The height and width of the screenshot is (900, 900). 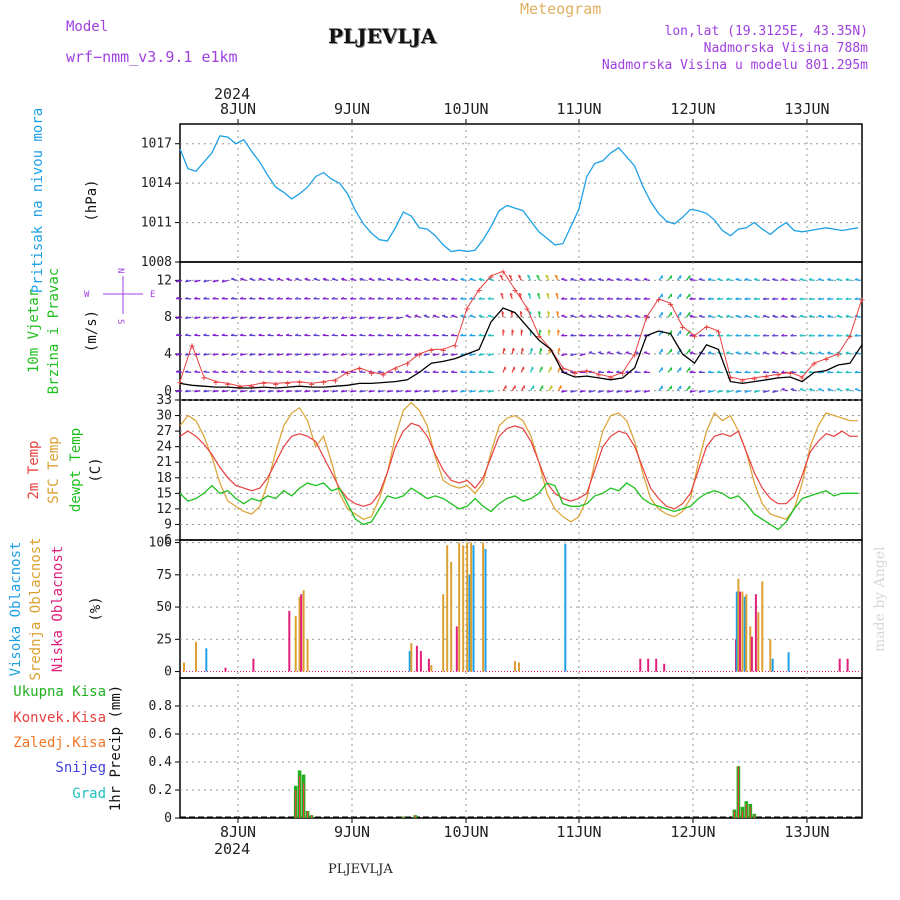 What do you see at coordinates (521, 609) in the screenshot?
I see `clouds-panel` at bounding box center [521, 609].